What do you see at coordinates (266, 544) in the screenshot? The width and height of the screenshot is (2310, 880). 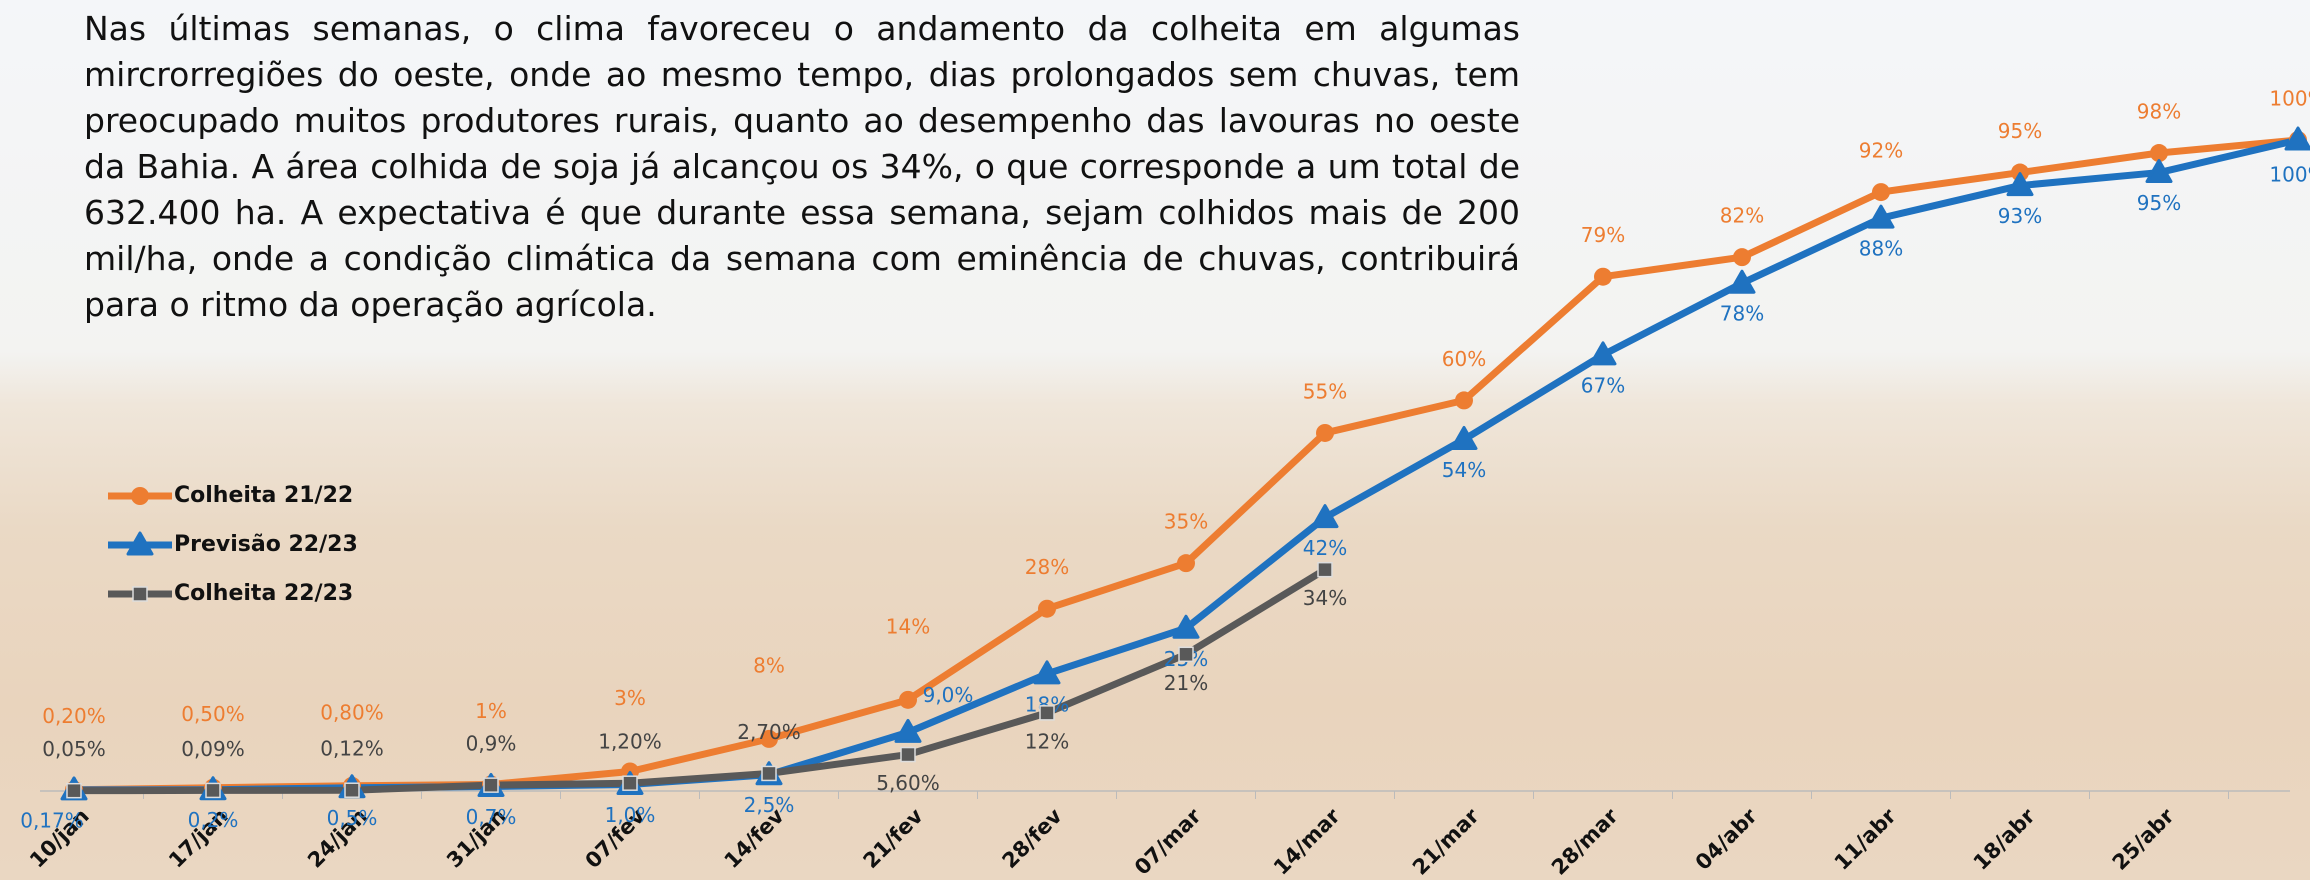 I see `legend-label: Previsão 22/23` at bounding box center [266, 544].